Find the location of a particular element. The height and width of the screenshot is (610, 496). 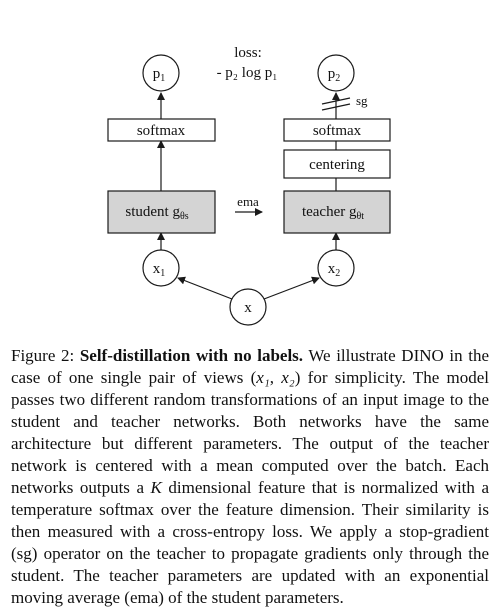

svg-text: x2 is located at coordinates (334, 270).